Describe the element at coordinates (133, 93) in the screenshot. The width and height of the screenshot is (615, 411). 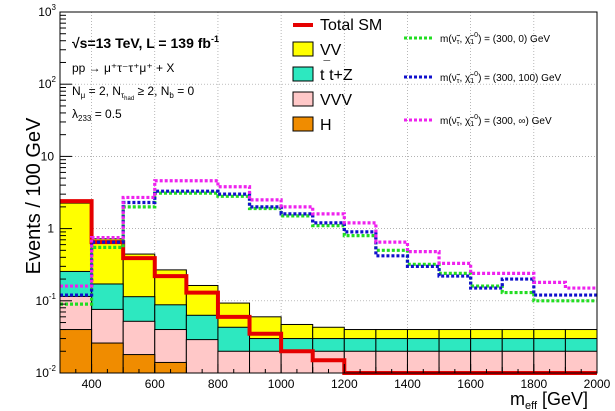
I see `selection-label: Nμ = 2, Nτhad ≥ 2, Nb = 0` at that location.